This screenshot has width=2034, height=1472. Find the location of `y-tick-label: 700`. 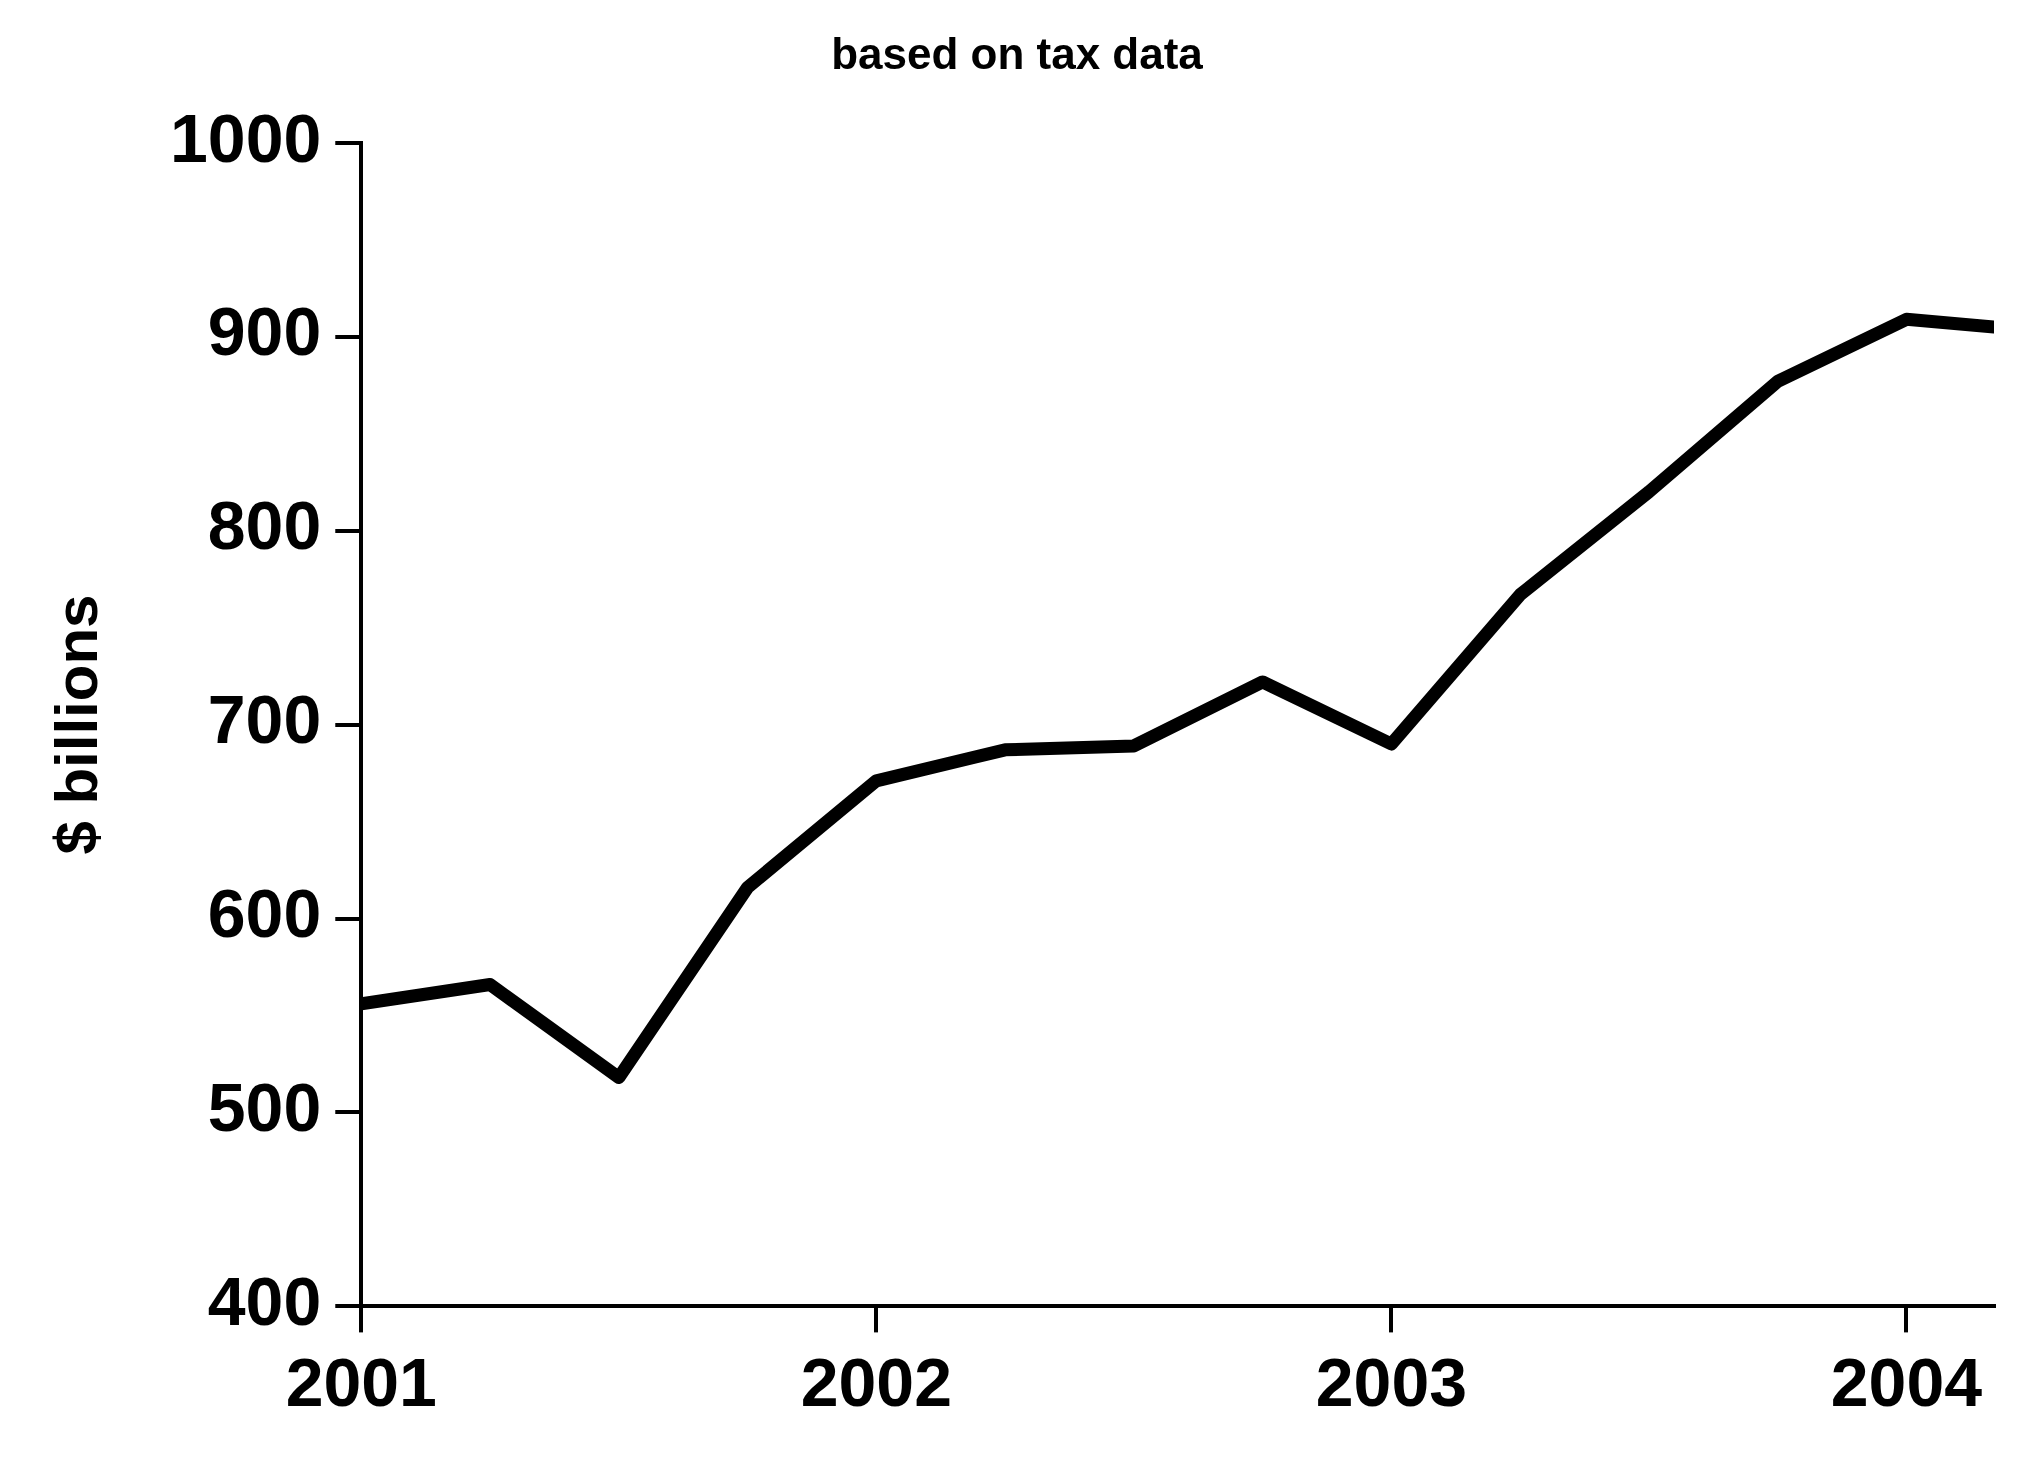

y-tick-label: 700 is located at coordinates (264, 719).